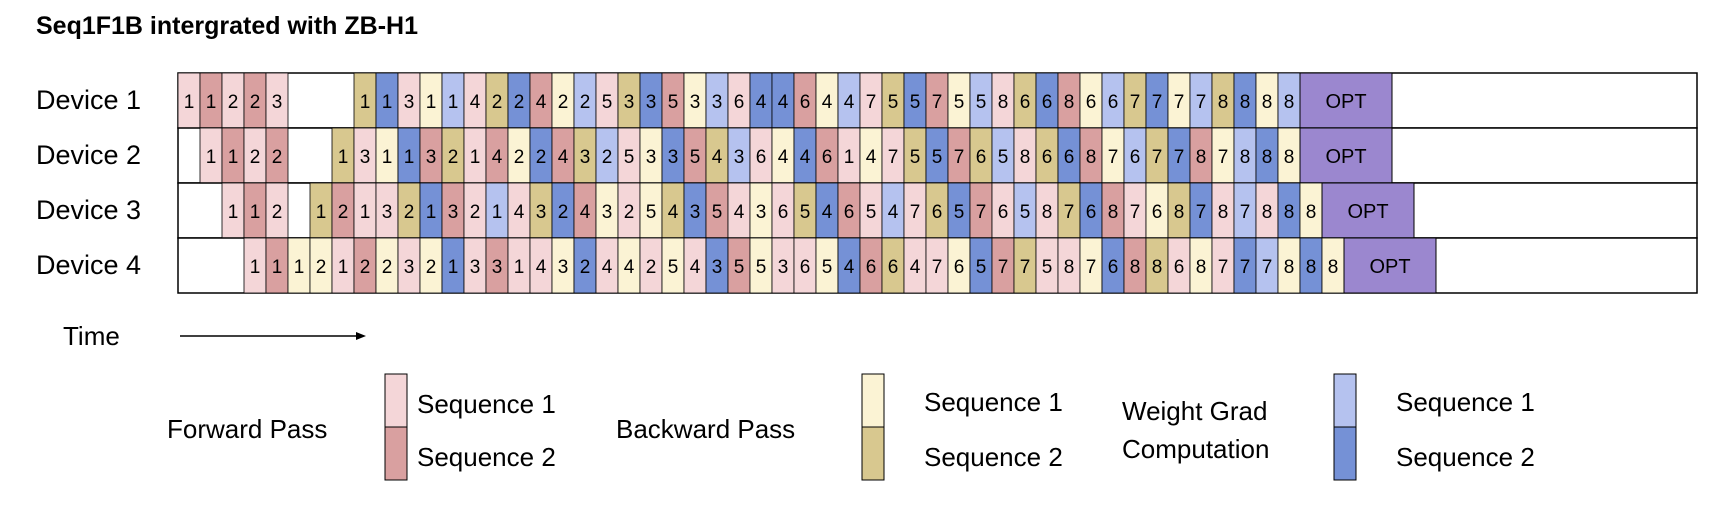 The width and height of the screenshot is (1711, 506). What do you see at coordinates (486, 404) in the screenshot?
I see `legend-forward-seq1-label: Sequence 1` at bounding box center [486, 404].